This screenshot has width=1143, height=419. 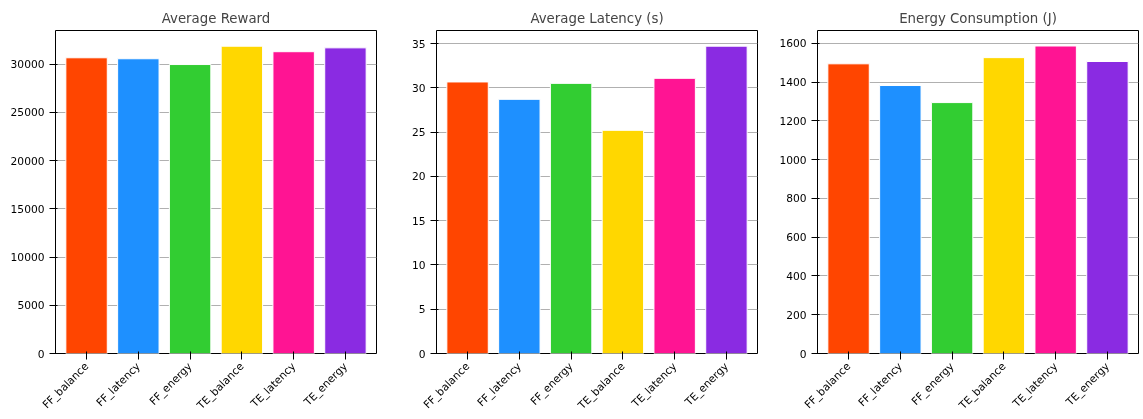 I want to click on chart-title: Average Reward, so click(x=216, y=18).